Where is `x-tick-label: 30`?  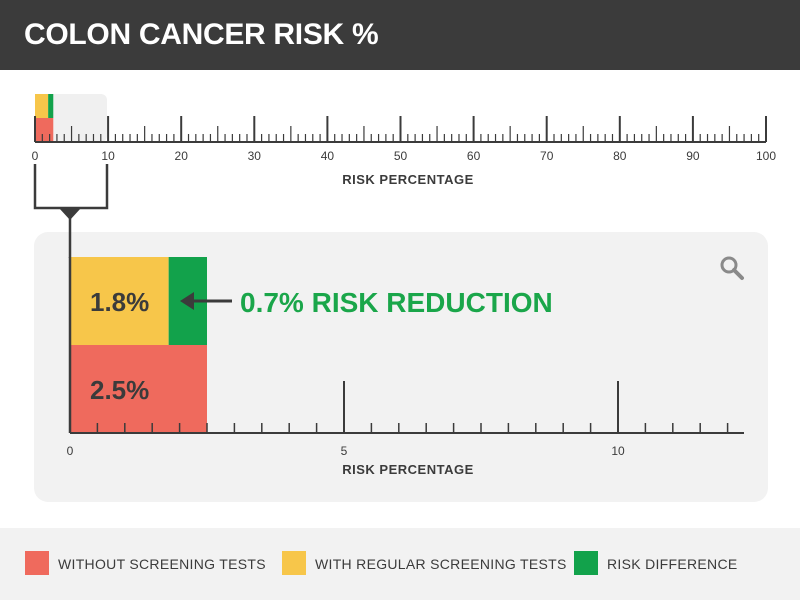 x-tick-label: 30 is located at coordinates (255, 156).